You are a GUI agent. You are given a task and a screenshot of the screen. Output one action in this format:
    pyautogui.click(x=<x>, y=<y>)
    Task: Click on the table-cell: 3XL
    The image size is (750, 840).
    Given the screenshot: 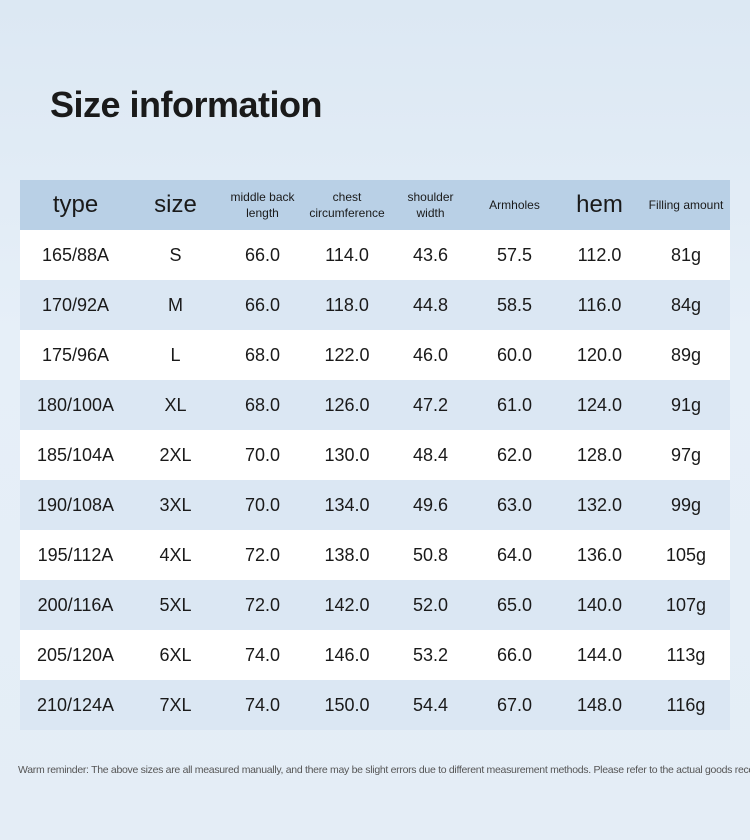 What is the action you would take?
    pyautogui.click(x=175, y=504)
    